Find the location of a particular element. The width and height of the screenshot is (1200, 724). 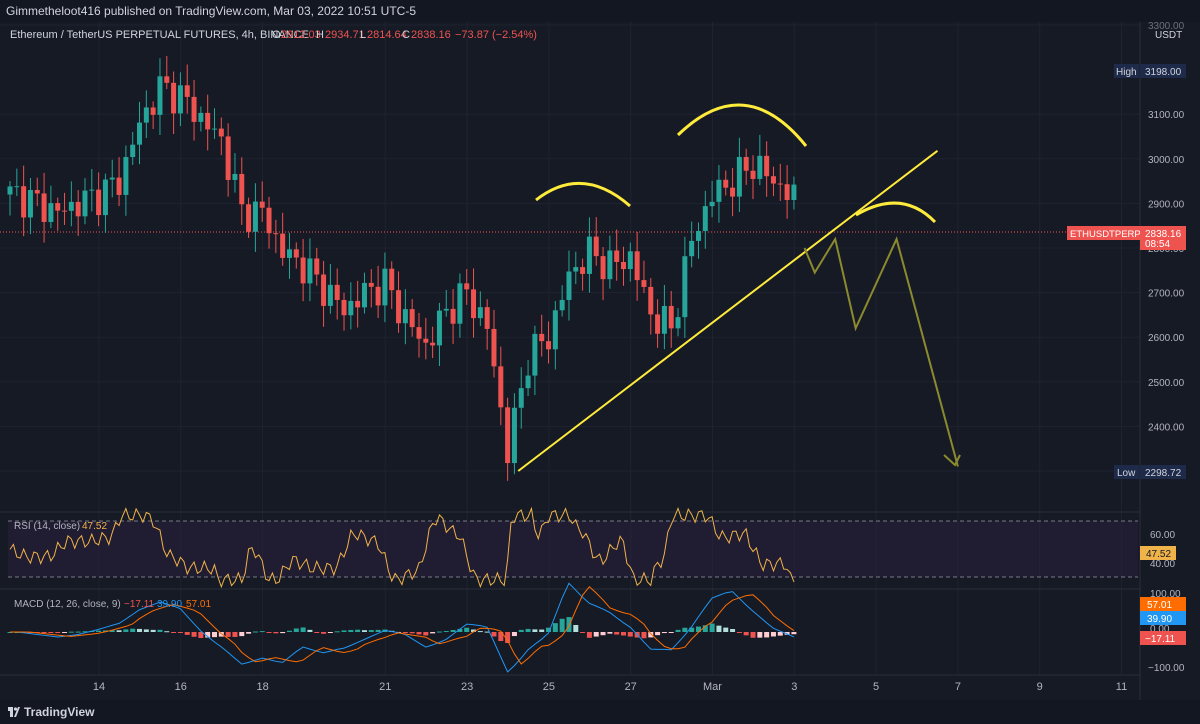

rsi-label: RSI (14, close) is located at coordinates (47, 526).